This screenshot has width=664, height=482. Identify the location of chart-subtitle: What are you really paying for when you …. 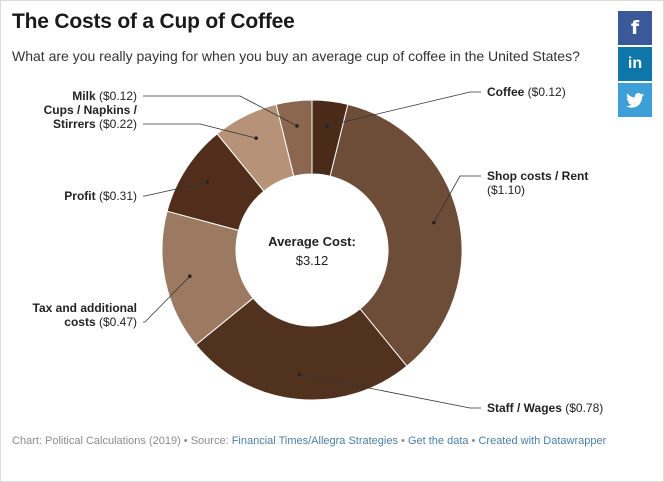
(296, 56).